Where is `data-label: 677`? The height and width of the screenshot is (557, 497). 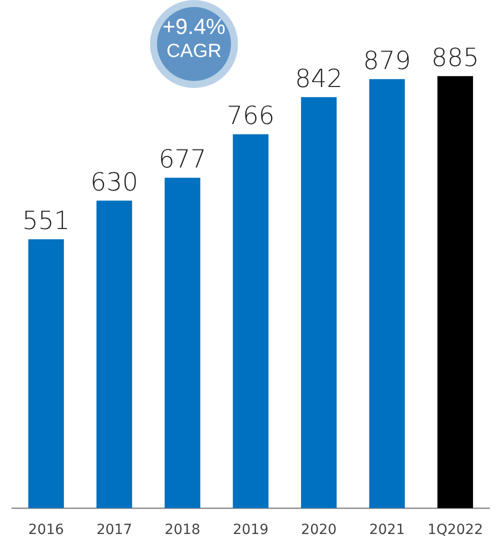
data-label: 677 is located at coordinates (182, 159).